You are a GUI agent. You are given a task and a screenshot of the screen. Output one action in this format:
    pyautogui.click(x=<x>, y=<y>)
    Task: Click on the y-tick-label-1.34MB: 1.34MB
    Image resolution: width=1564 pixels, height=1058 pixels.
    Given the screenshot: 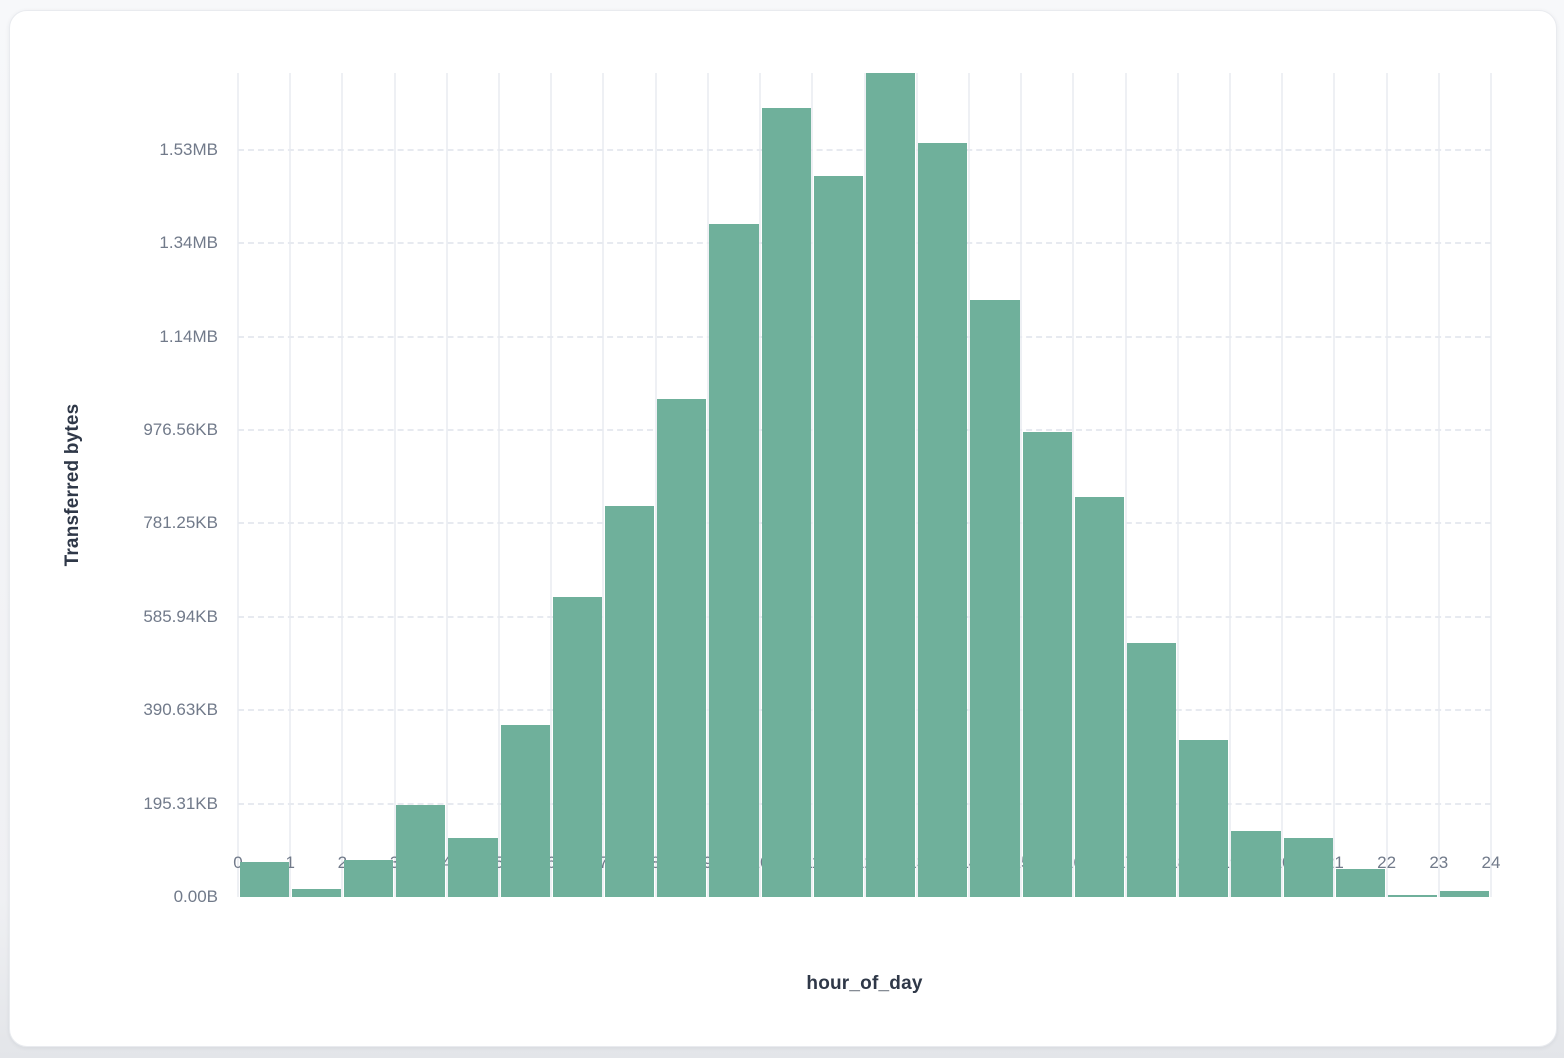 What is the action you would take?
    pyautogui.click(x=188, y=243)
    